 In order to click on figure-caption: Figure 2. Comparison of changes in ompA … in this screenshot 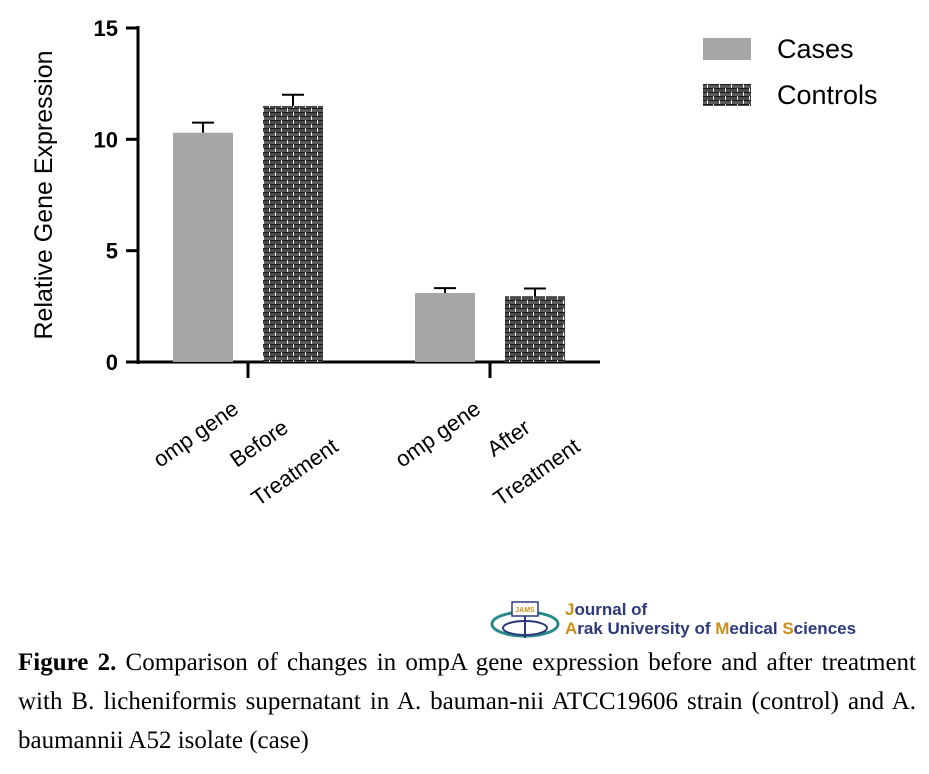, I will do `click(467, 701)`.